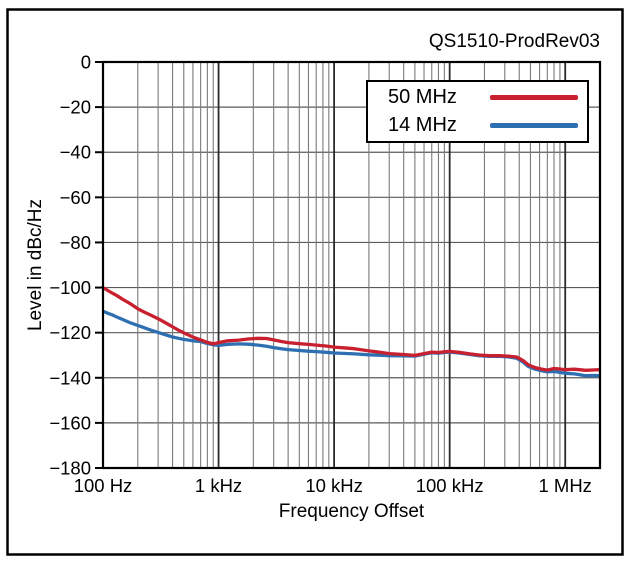  I want to click on legend-item-14mhz: 14 MHz, so click(487, 125).